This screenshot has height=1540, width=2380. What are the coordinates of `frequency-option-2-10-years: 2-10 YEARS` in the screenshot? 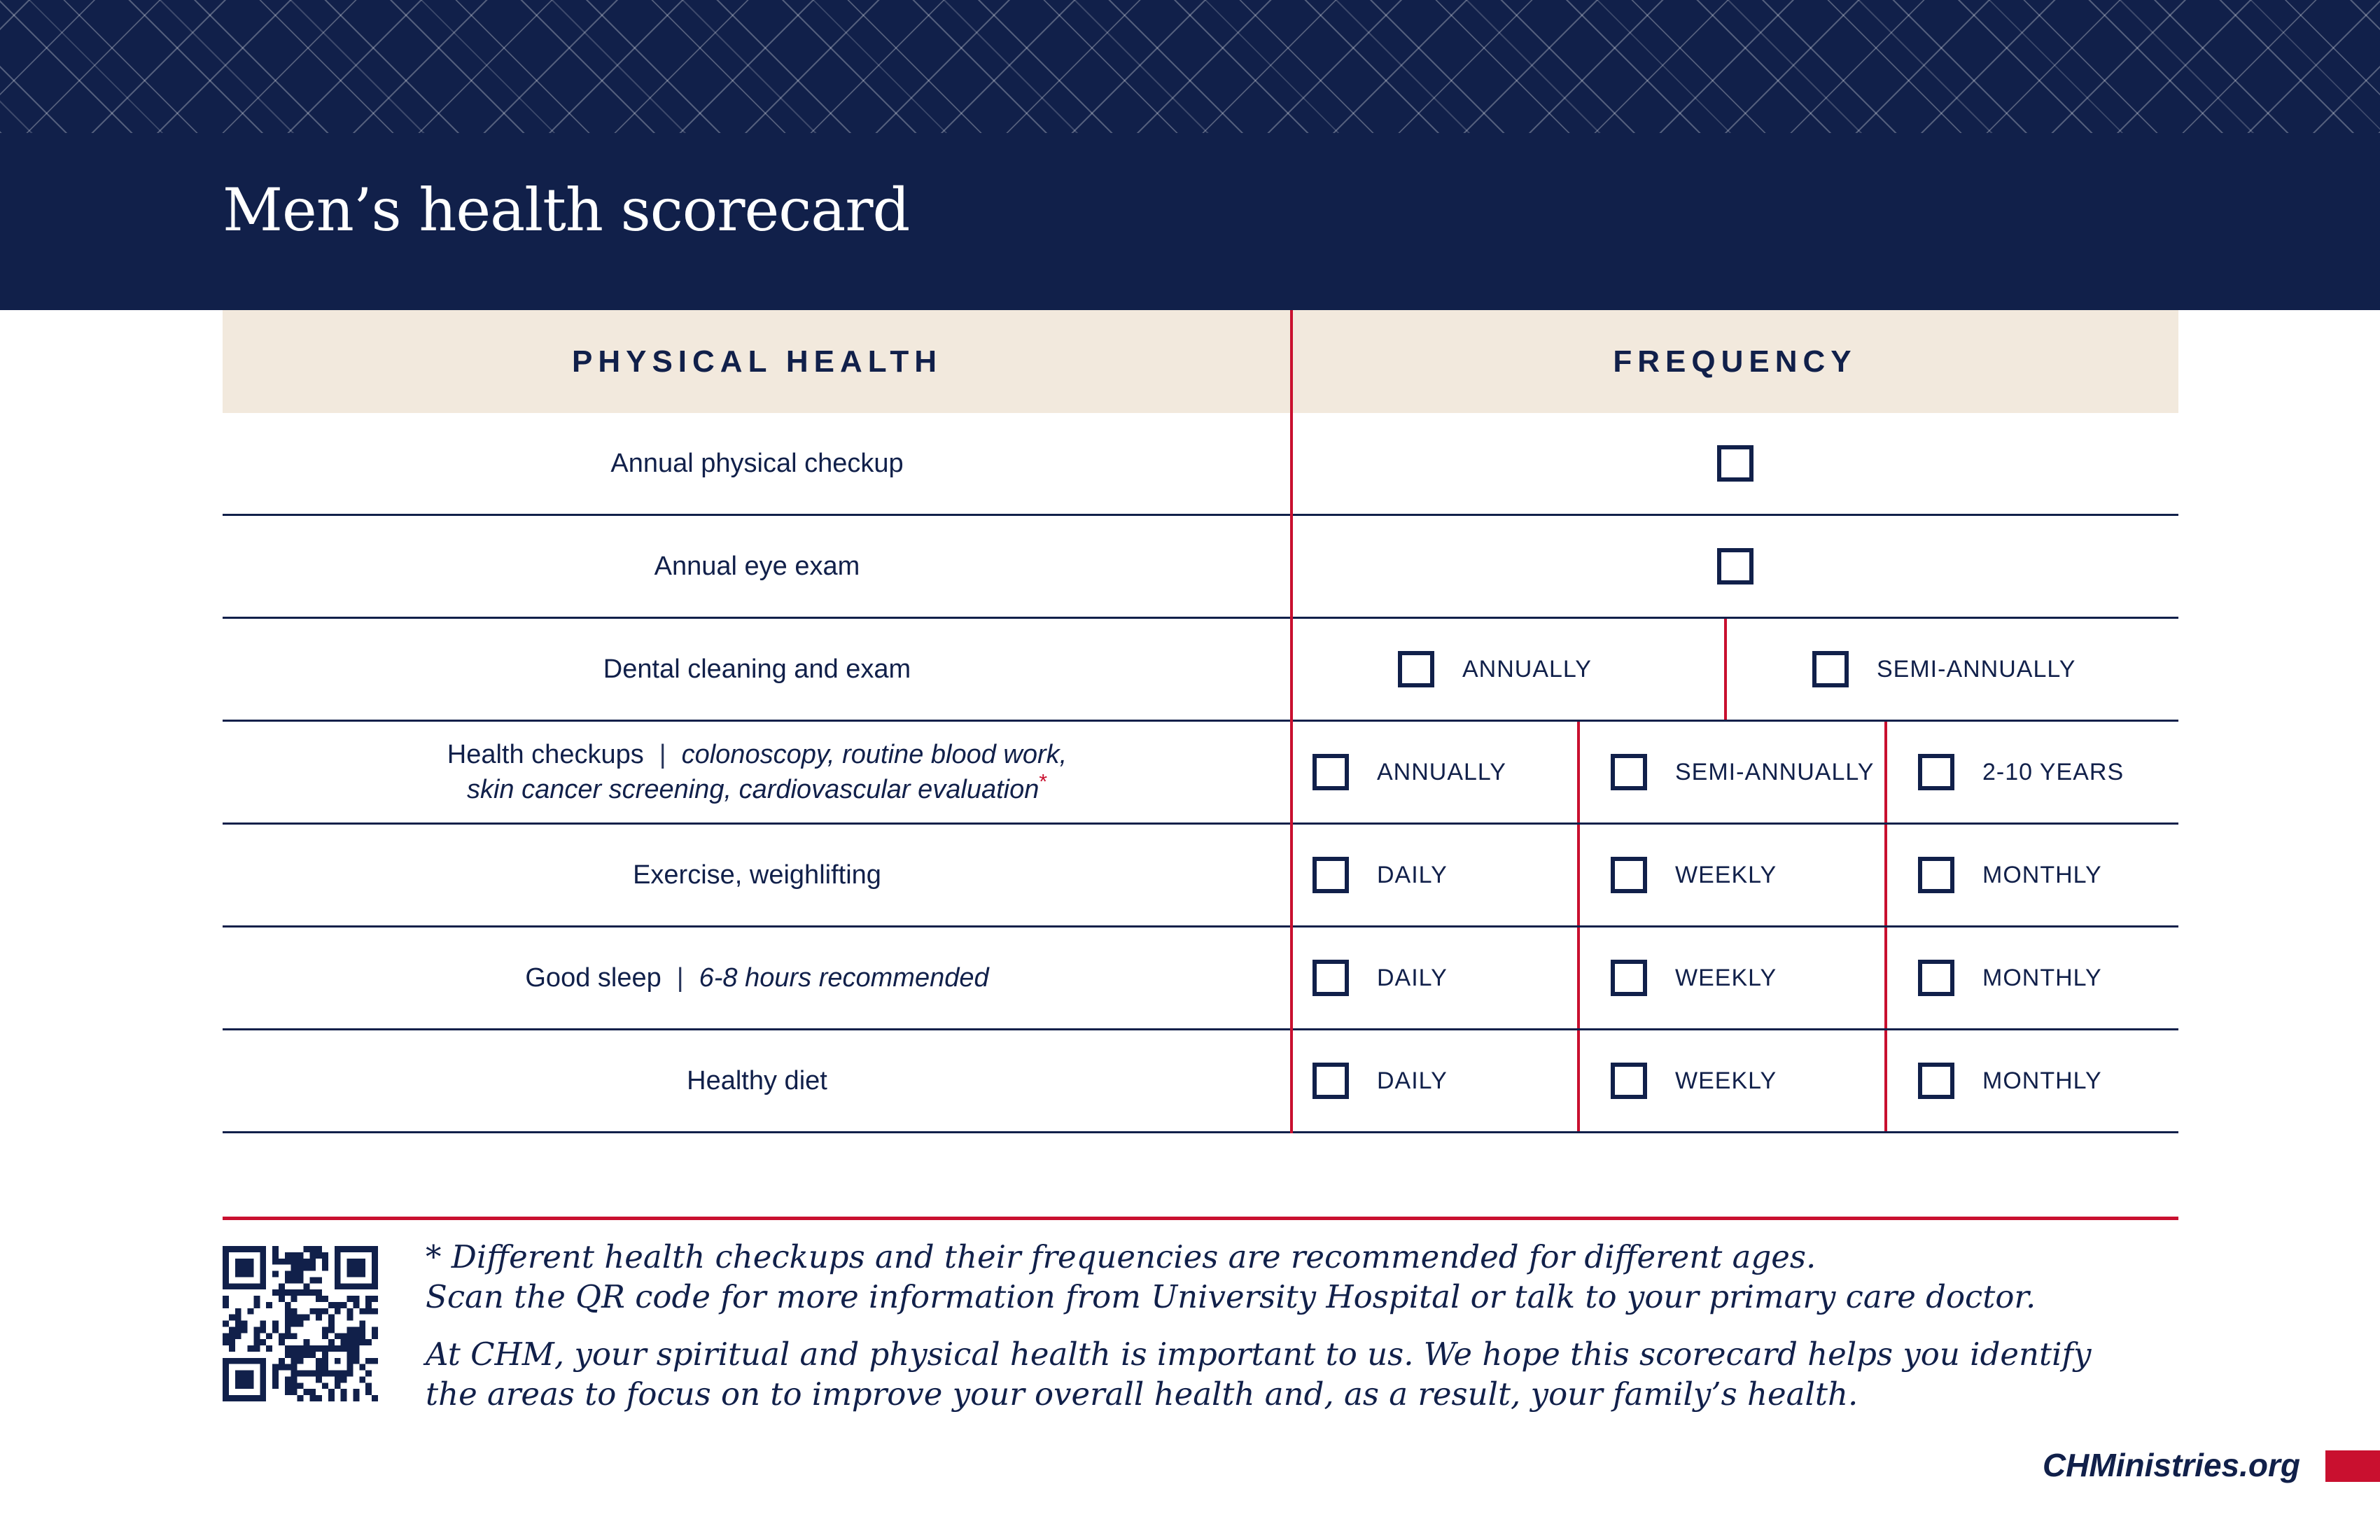 It's located at (2031, 772).